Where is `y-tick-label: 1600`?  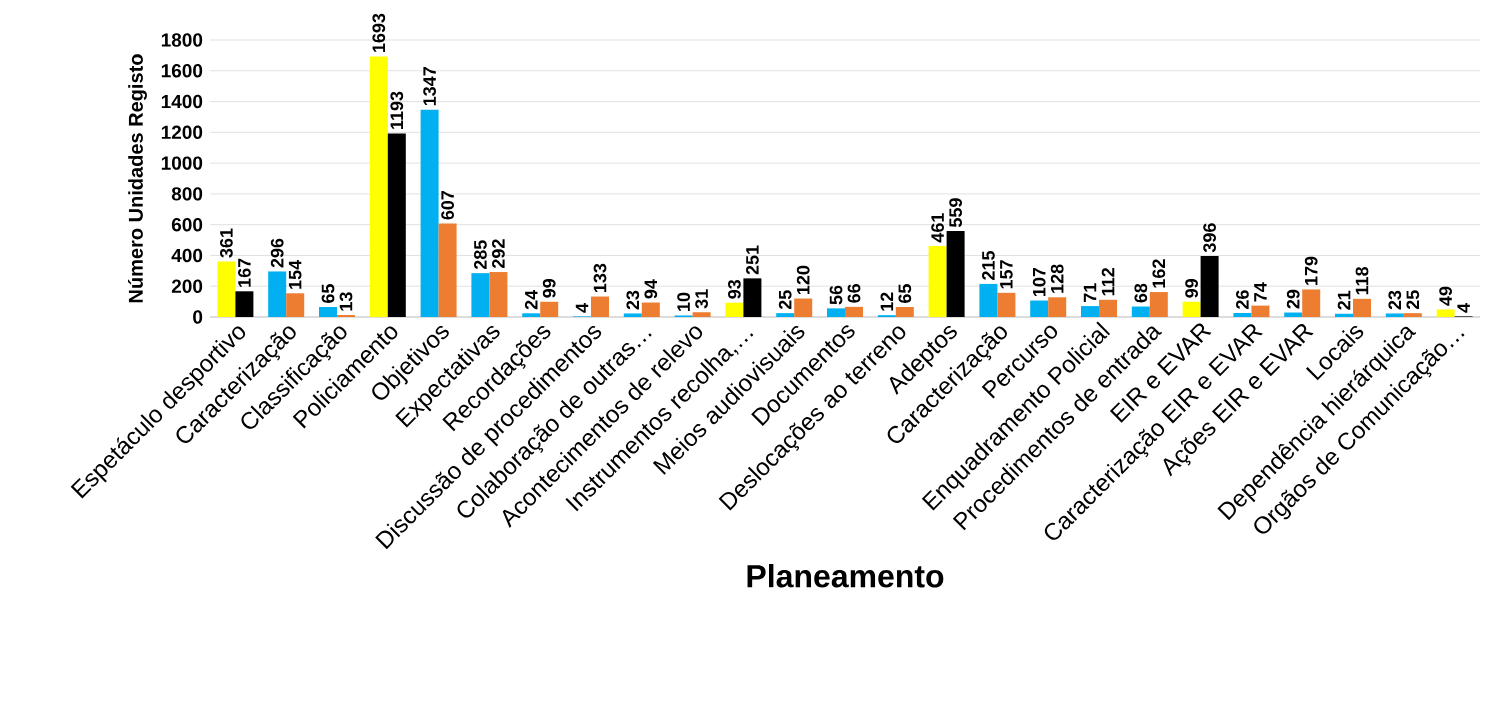
y-tick-label: 1600 is located at coordinates (182, 71).